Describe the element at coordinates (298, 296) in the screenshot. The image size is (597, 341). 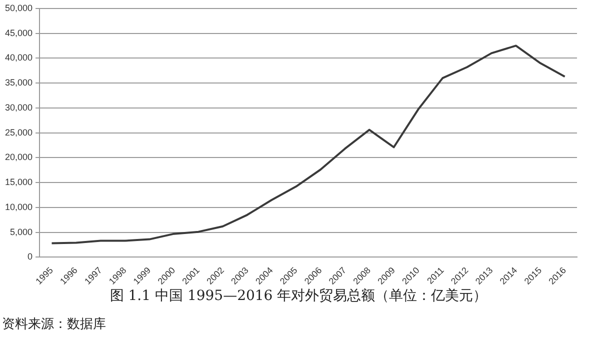
I see `text: 图 1.1 中国 1995—2016 年对外贸易总额（单位：亿美元）` at that location.